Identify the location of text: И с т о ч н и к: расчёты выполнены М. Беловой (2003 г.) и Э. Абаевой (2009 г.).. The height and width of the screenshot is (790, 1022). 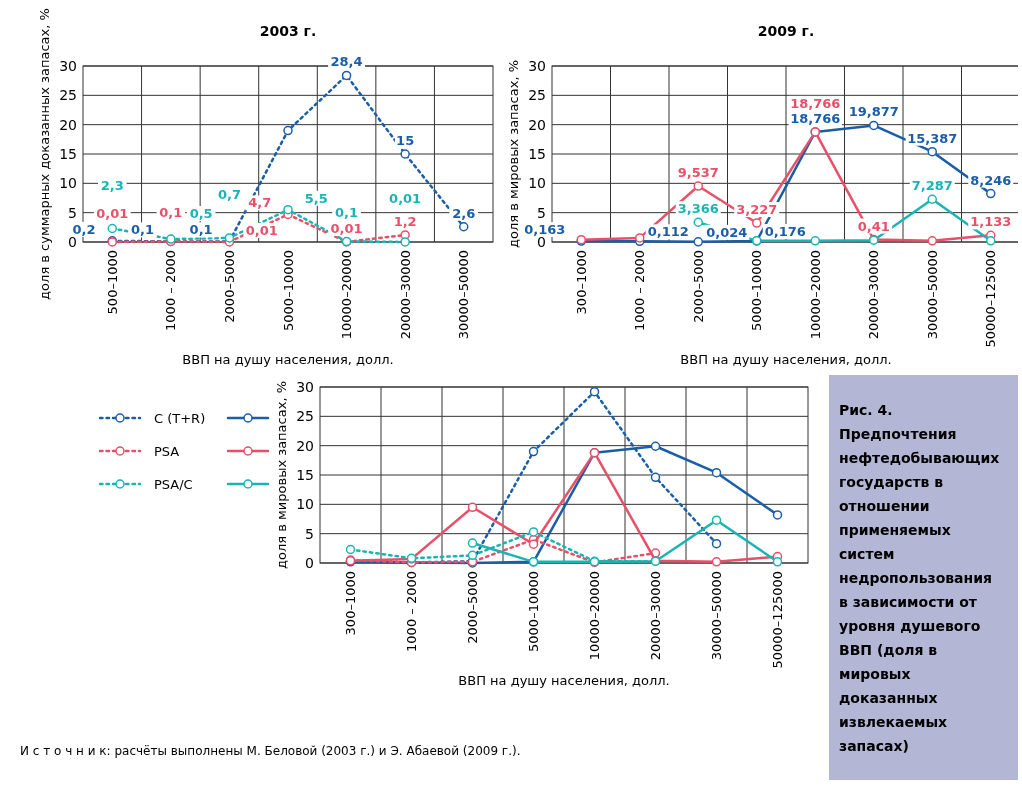
(270, 751).